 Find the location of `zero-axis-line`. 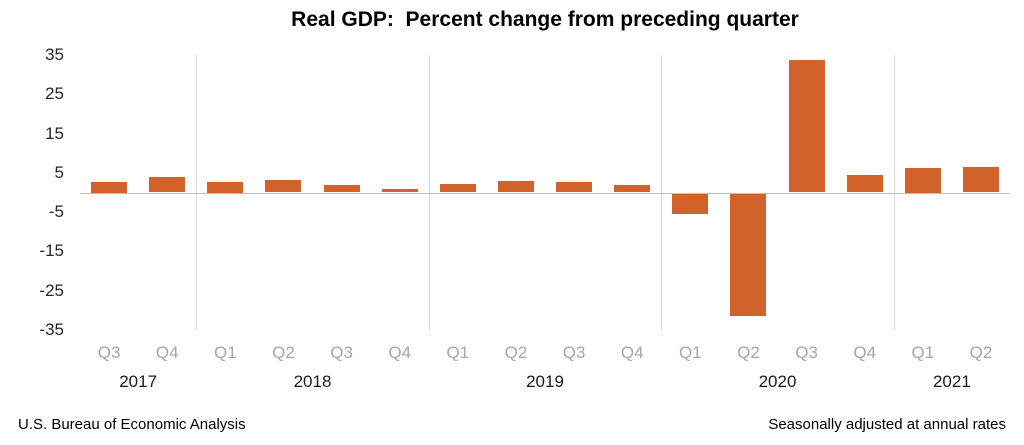

zero-axis-line is located at coordinates (545, 193).